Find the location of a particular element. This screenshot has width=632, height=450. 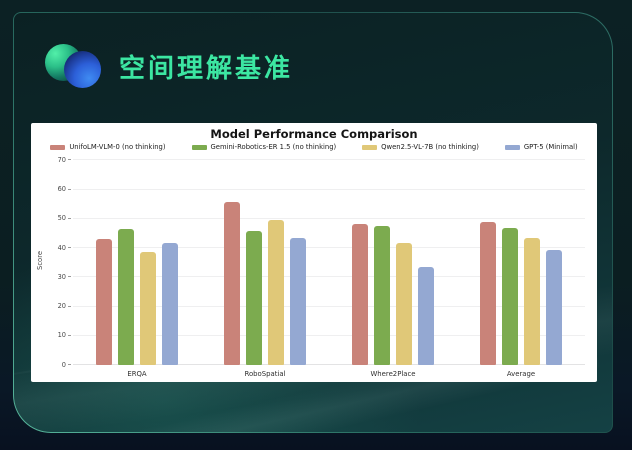

legend-label: UnifoLM-VLM-0 (no thinking) is located at coordinates (117, 147).